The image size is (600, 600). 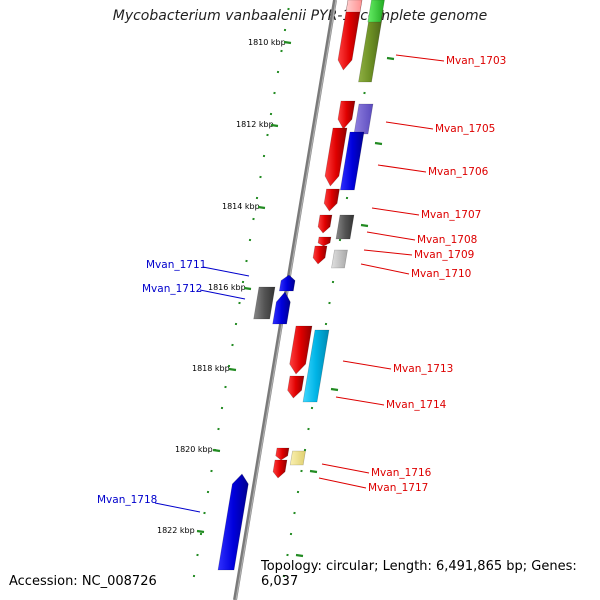 What do you see at coordinates (297, 458) in the screenshot?
I see `feature-khaki-gene` at bounding box center [297, 458].